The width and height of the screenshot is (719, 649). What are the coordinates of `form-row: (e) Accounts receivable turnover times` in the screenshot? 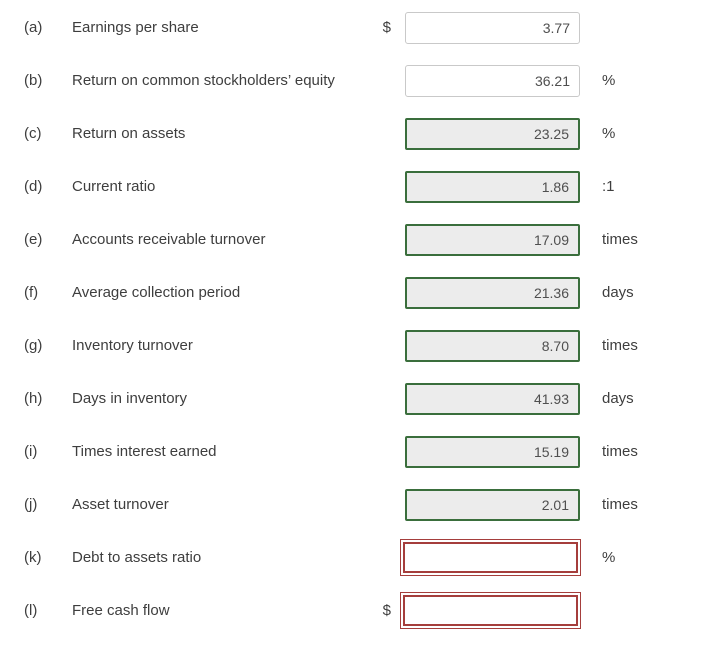 It's located at (359, 239).